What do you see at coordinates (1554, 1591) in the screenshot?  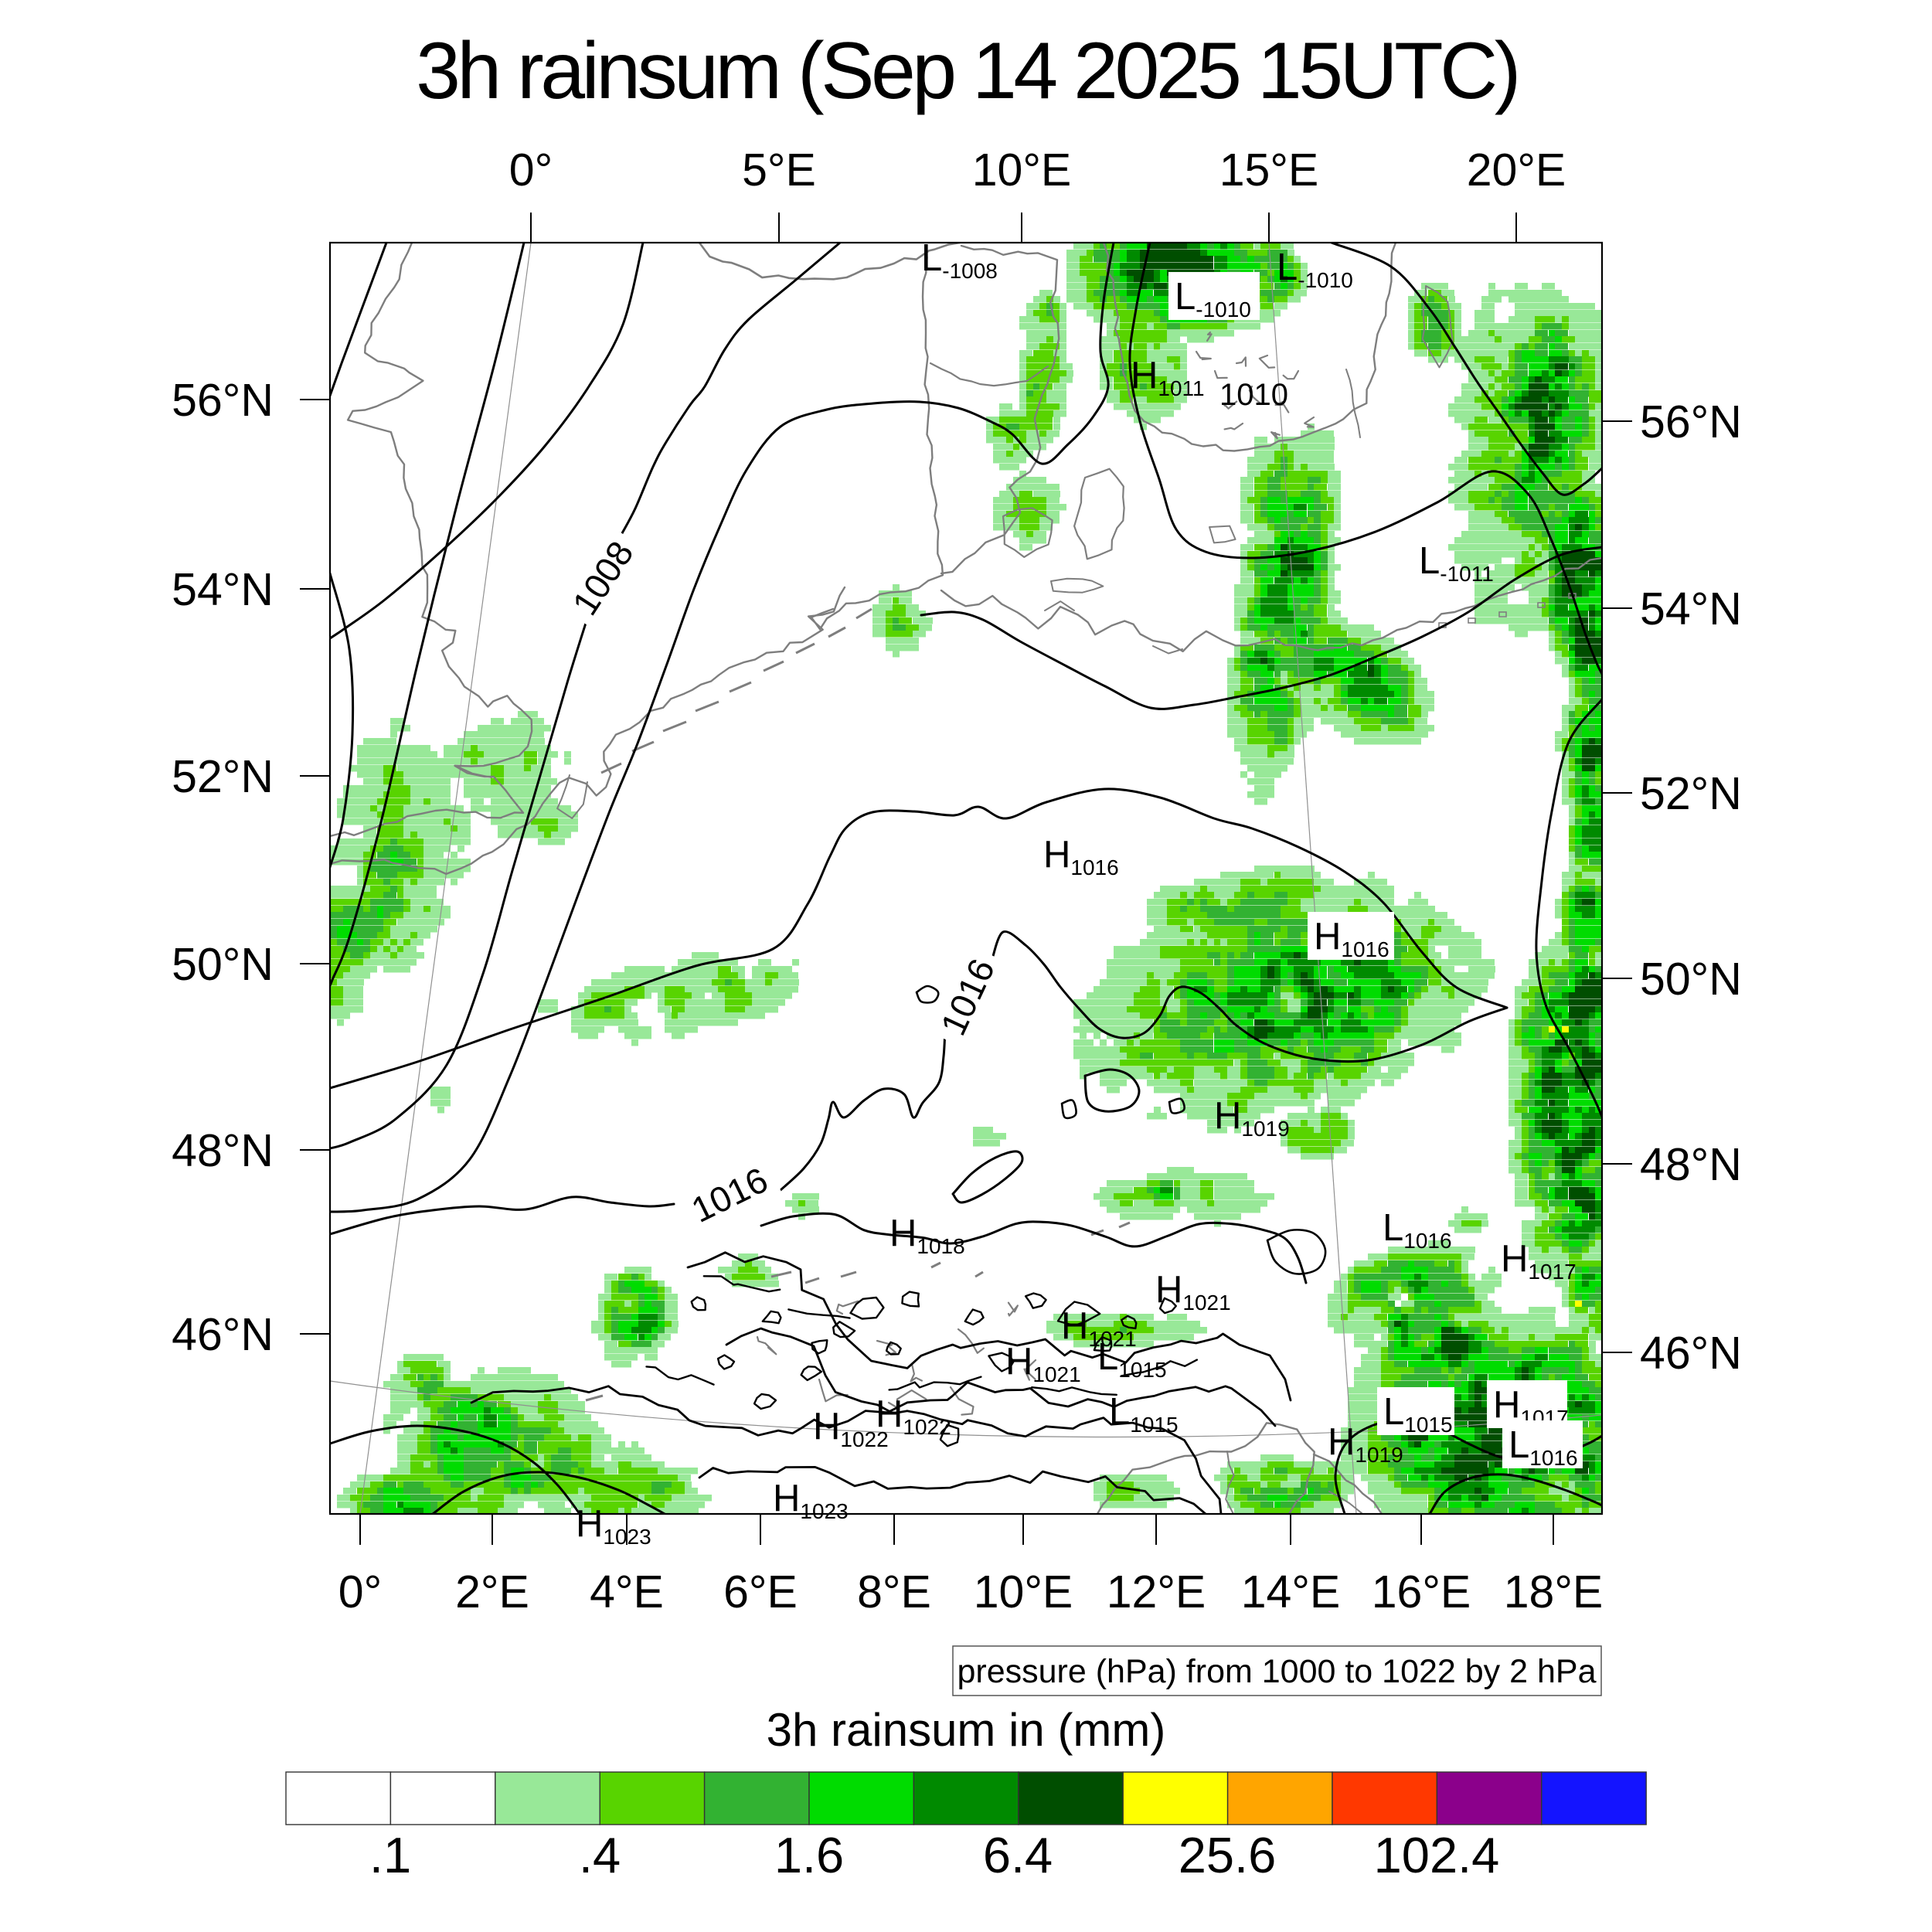 I see `svg-text: 18°E` at bounding box center [1554, 1591].